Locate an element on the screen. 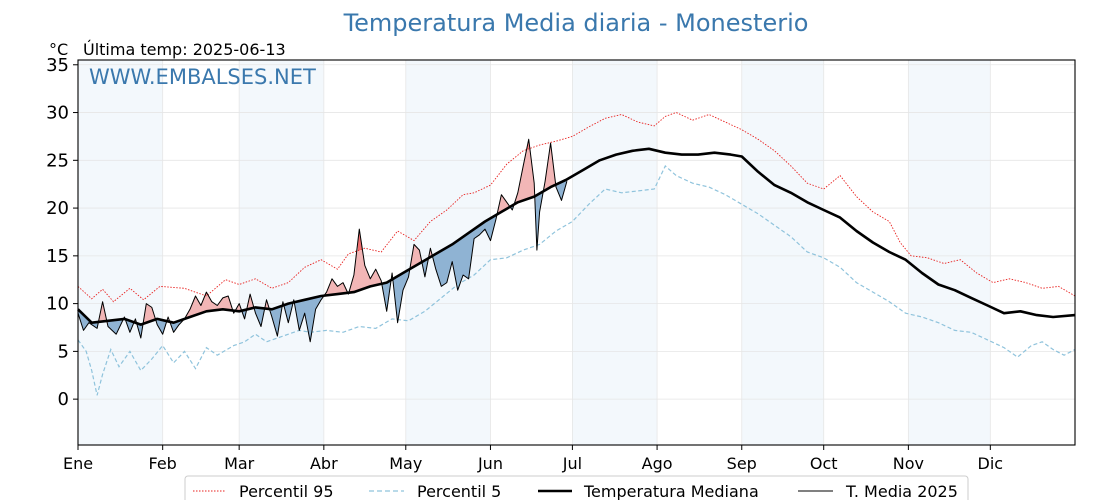 The width and height of the screenshot is (1120, 500). x-tick-label: Dic is located at coordinates (991, 463).